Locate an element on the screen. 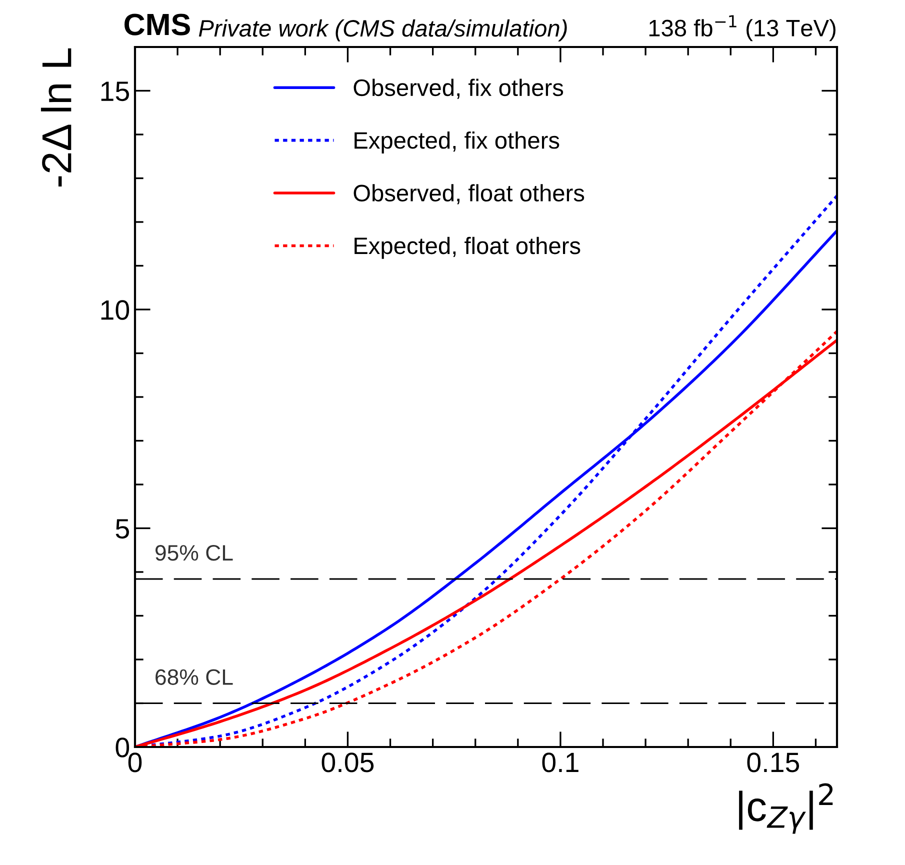 Image resolution: width=905 pixels, height=865 pixels. y-tick-label: 15 is located at coordinates (115, 92).